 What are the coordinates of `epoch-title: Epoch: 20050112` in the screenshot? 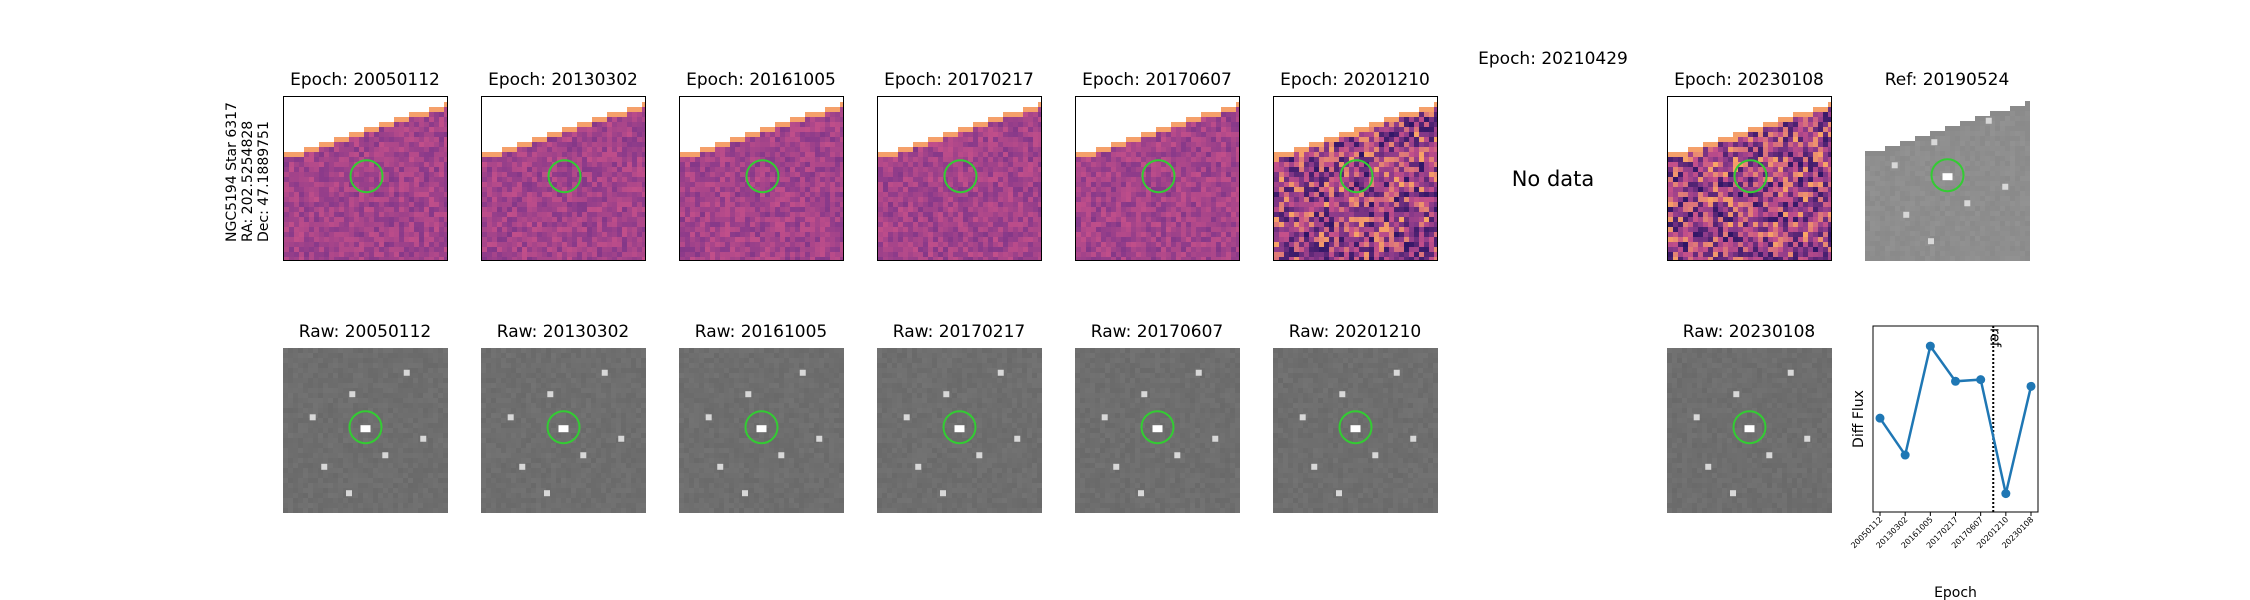 It's located at (365, 80).